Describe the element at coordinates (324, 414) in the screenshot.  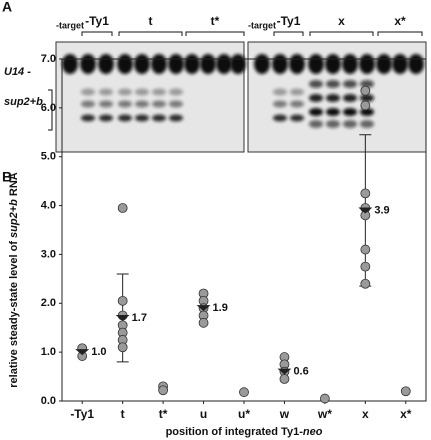
I see `x-tick-label: w*` at that location.